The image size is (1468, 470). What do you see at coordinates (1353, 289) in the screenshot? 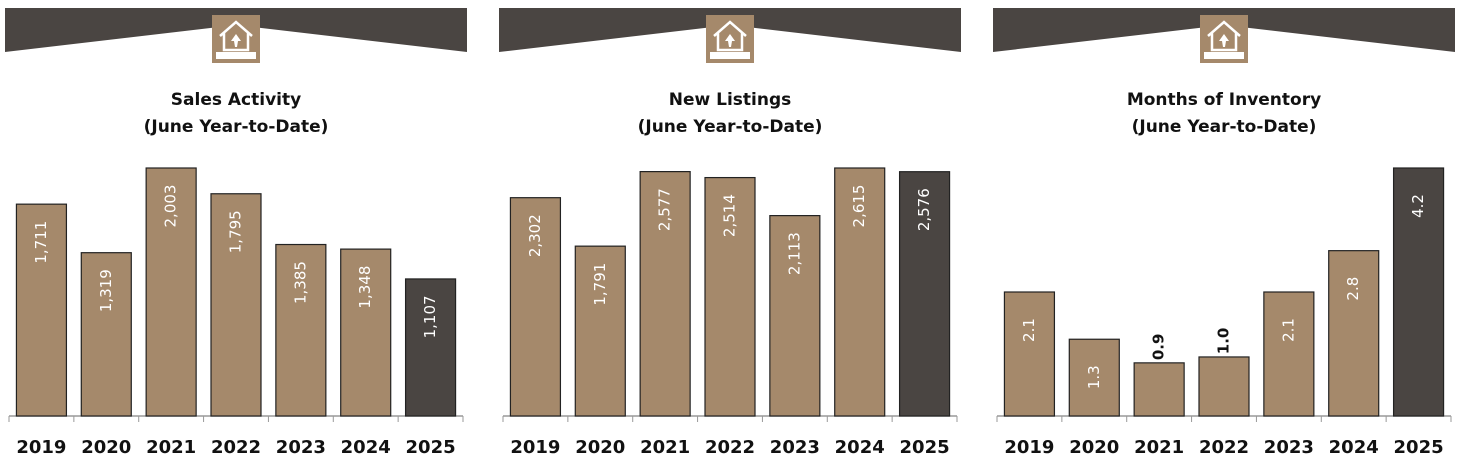
I see `value-label: 2.8` at bounding box center [1353, 289].